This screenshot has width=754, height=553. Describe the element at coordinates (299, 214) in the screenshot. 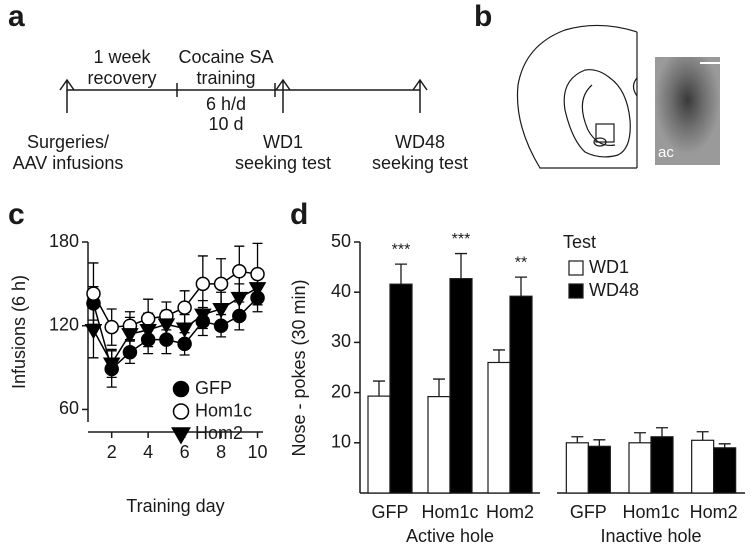

I see `panel-label: d` at that location.